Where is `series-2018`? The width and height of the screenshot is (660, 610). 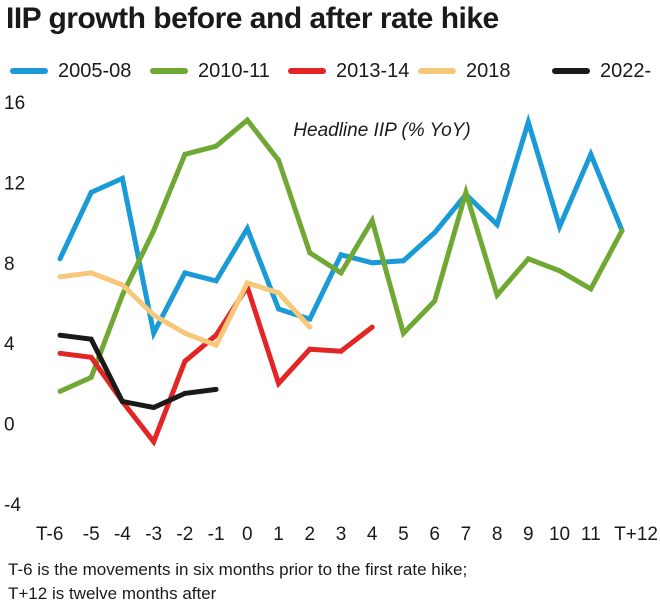 series-2018 is located at coordinates (185, 309).